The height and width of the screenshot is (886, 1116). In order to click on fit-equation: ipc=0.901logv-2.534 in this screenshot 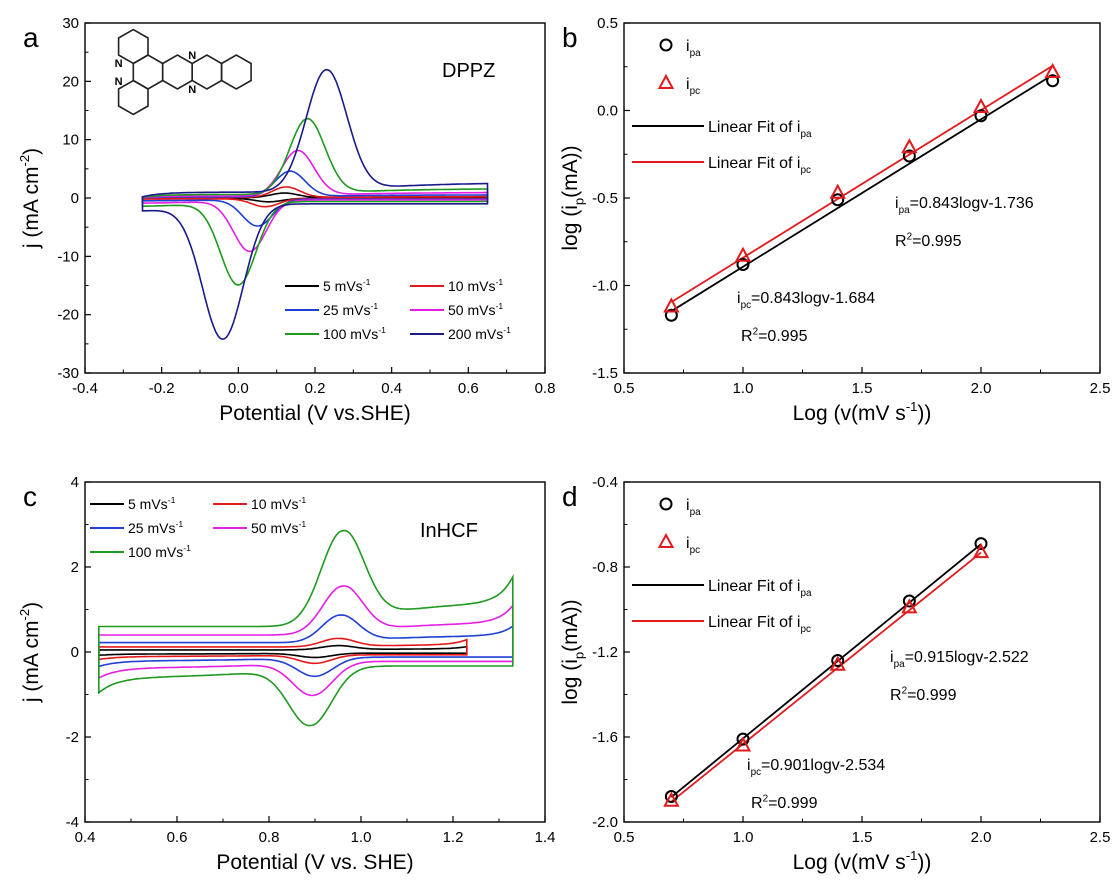, I will do `click(816, 767)`.